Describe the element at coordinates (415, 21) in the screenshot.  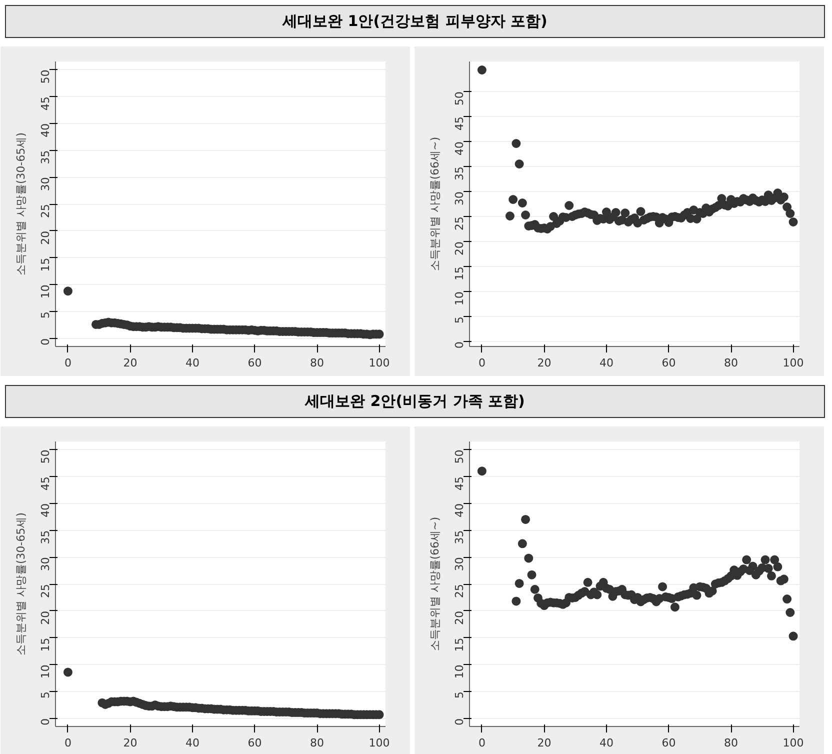
I see `chart-title: 세대보완 1안(건강보험 피부양자 포함)` at that location.